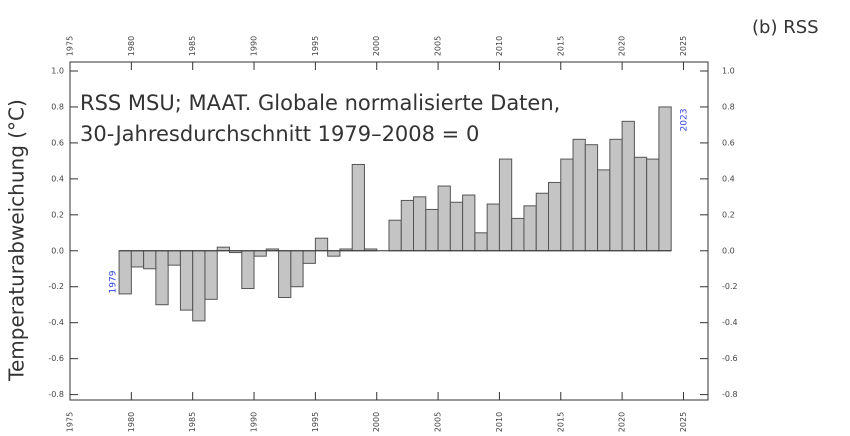 This screenshot has width=850, height=436. Describe the element at coordinates (56, 286) in the screenshot. I see `y-tick-label: -0.2` at that location.